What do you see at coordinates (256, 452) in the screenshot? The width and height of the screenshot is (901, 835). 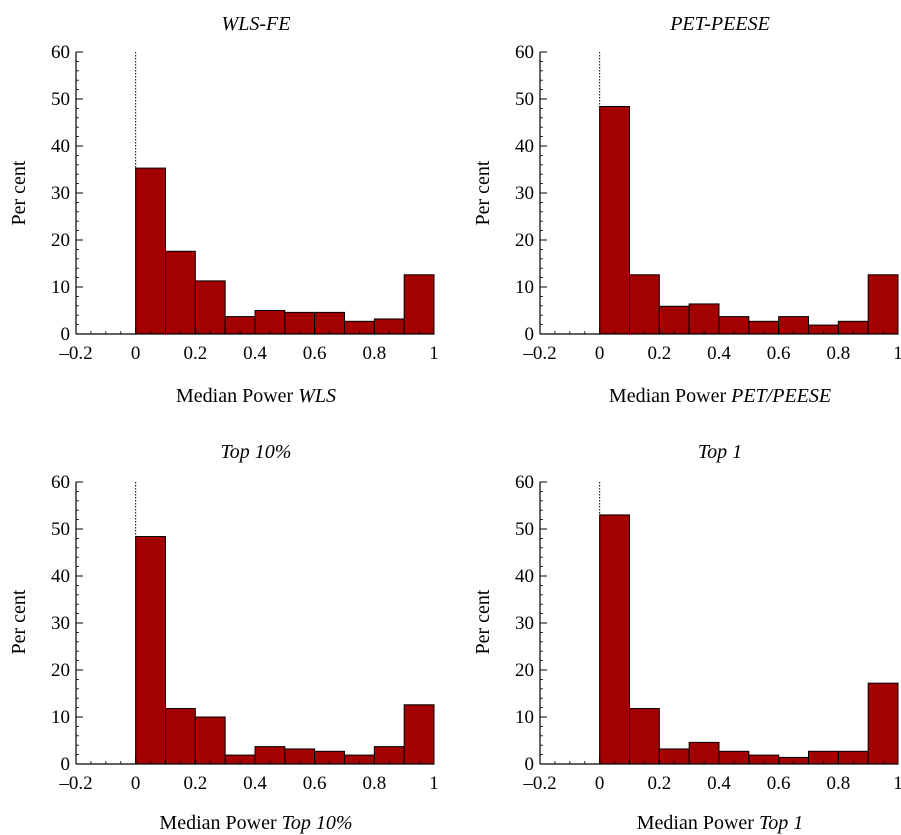 I see `panel-title: Top 10%` at bounding box center [256, 452].